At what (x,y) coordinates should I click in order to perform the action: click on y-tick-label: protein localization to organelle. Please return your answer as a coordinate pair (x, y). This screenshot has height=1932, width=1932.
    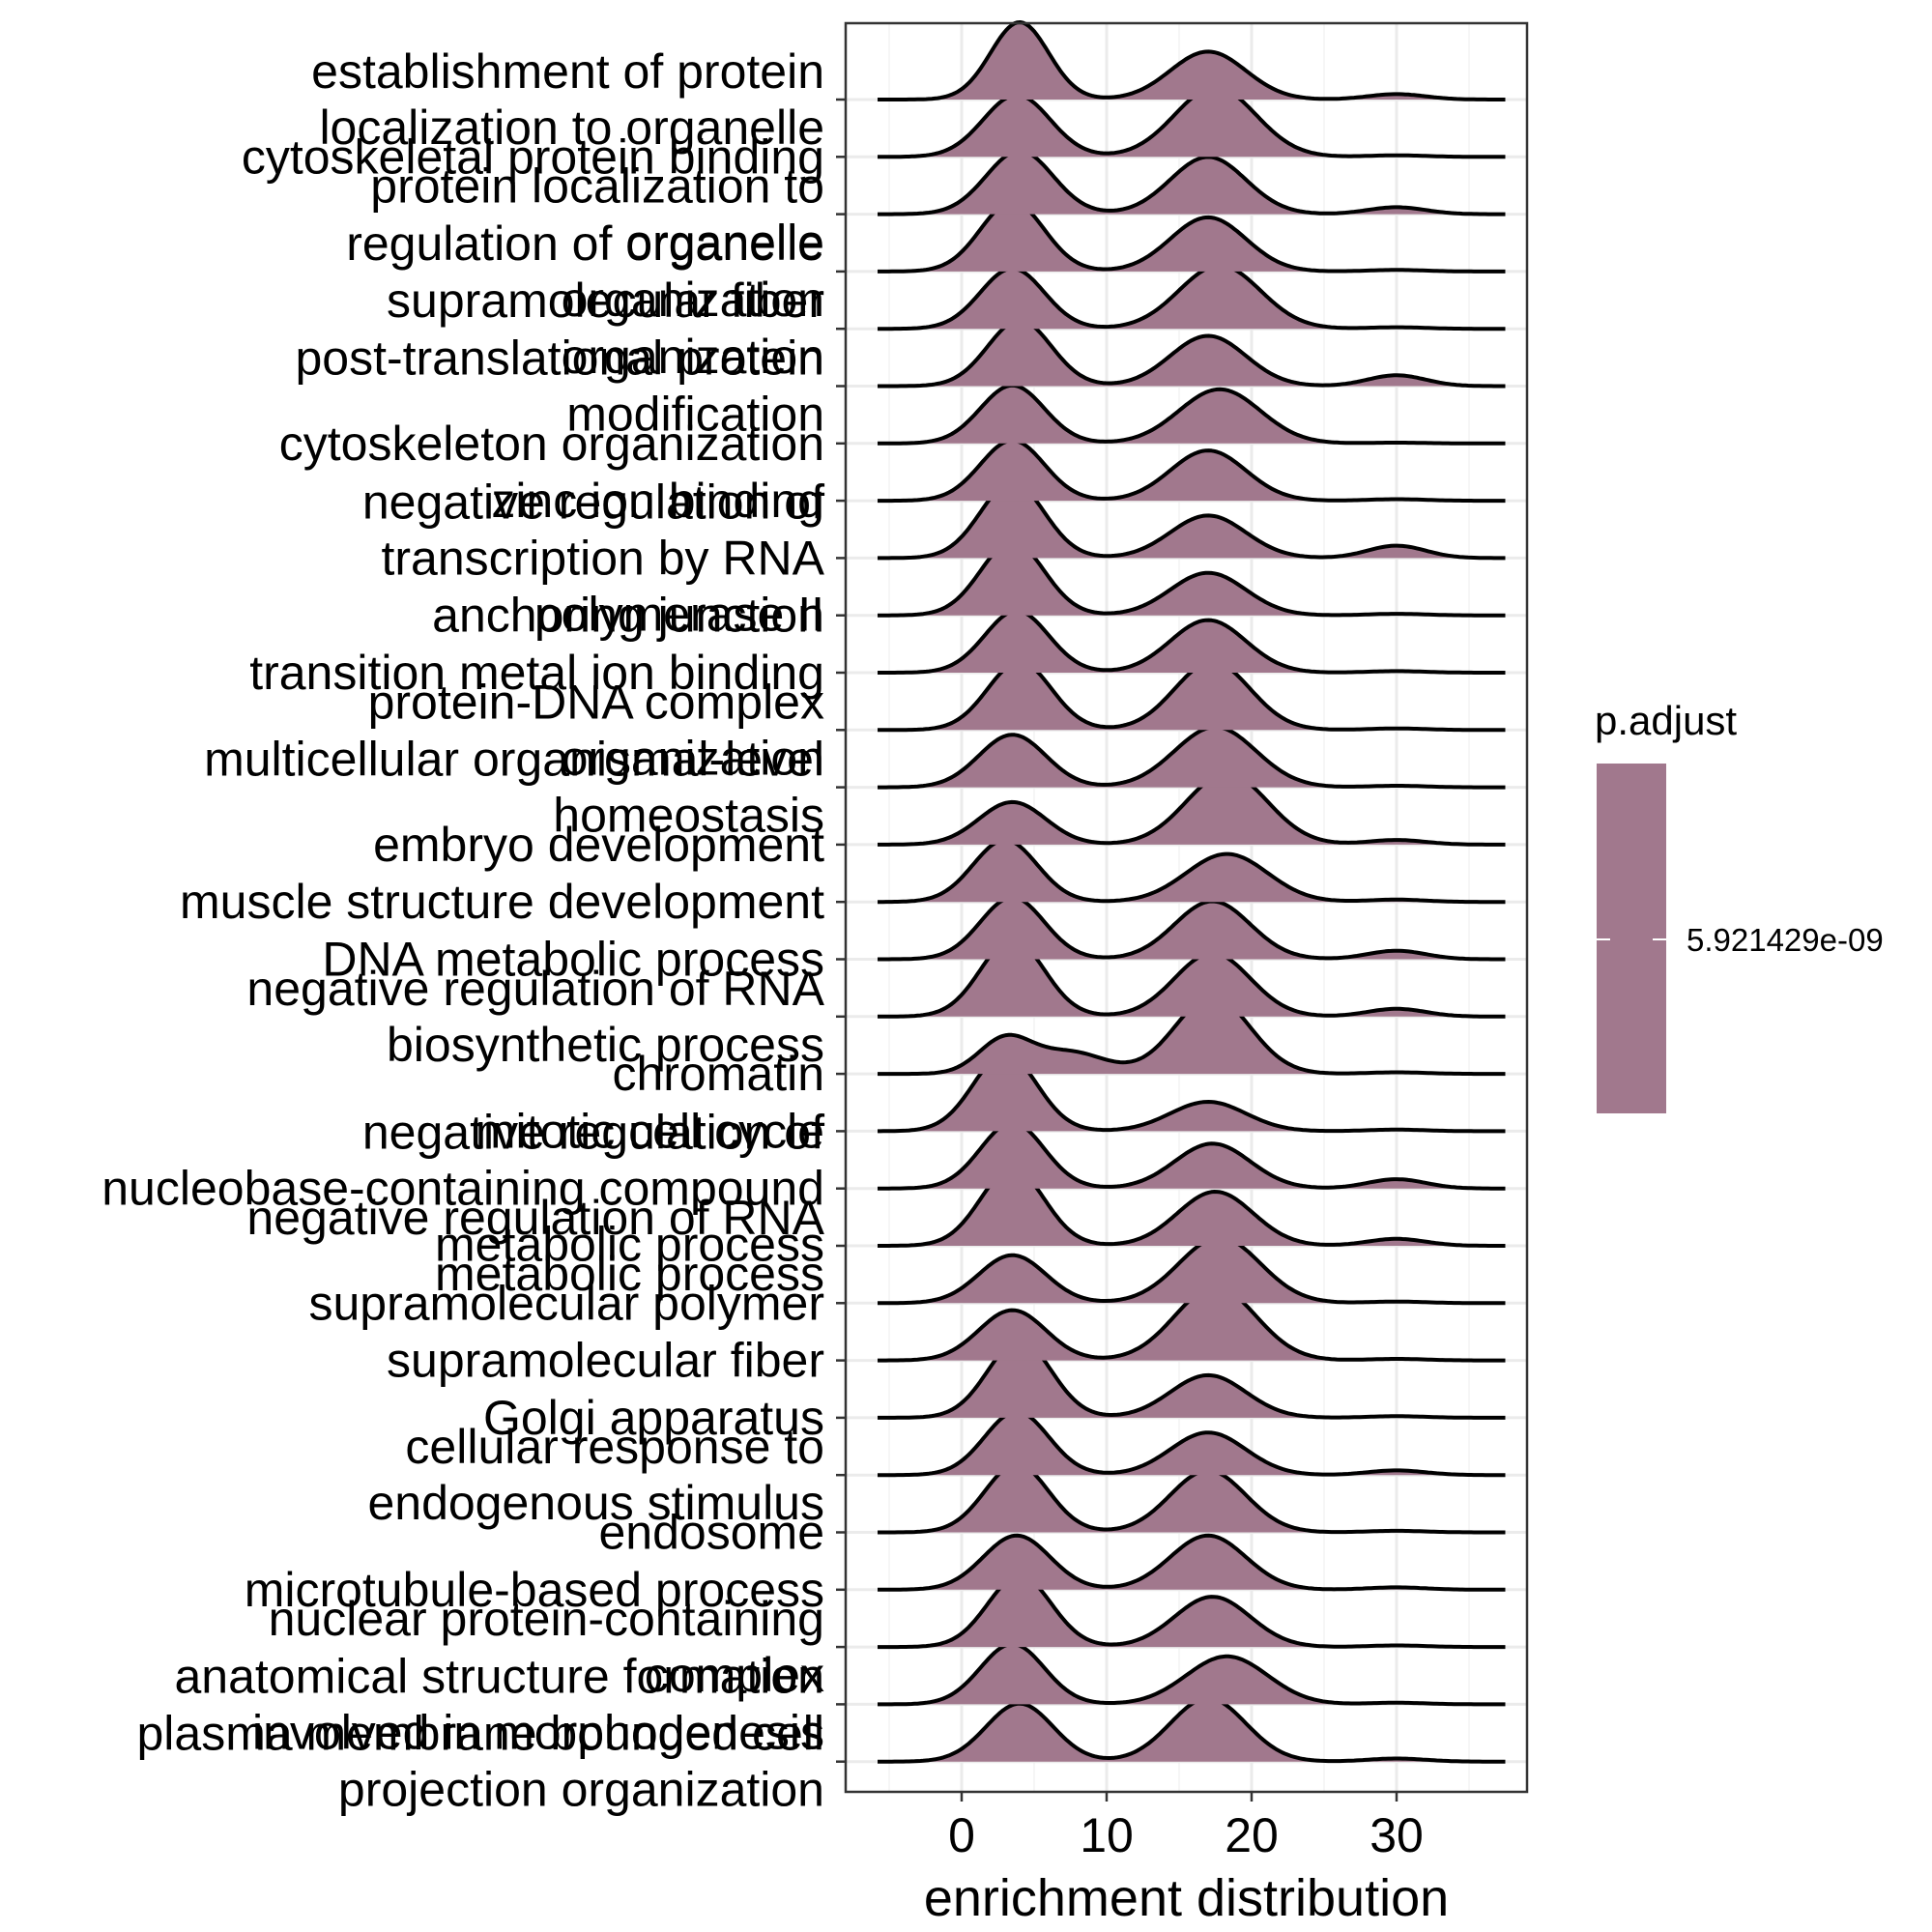
    Looking at the image, I should click on (597, 214).